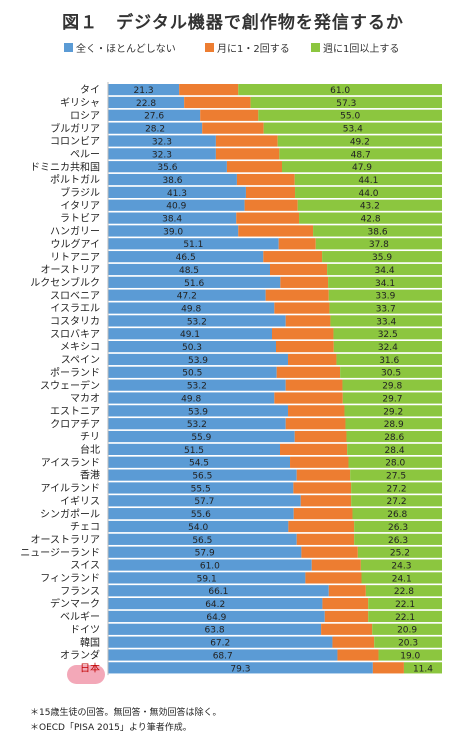 The width and height of the screenshot is (466, 750). Describe the element at coordinates (220, 644) in the screenshot. I see `data-label: 67.2` at that location.